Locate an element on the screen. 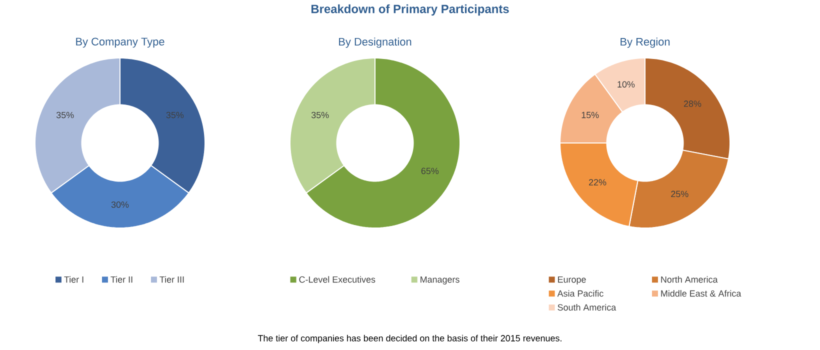  data-label: 10% is located at coordinates (626, 84).